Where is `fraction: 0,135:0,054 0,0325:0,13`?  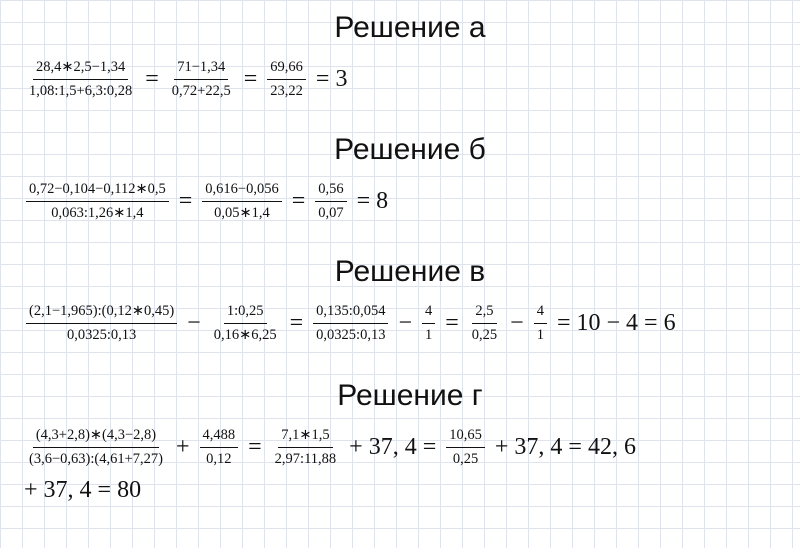 fraction: 0,135:0,054 0,0325:0,13 is located at coordinates (351, 323).